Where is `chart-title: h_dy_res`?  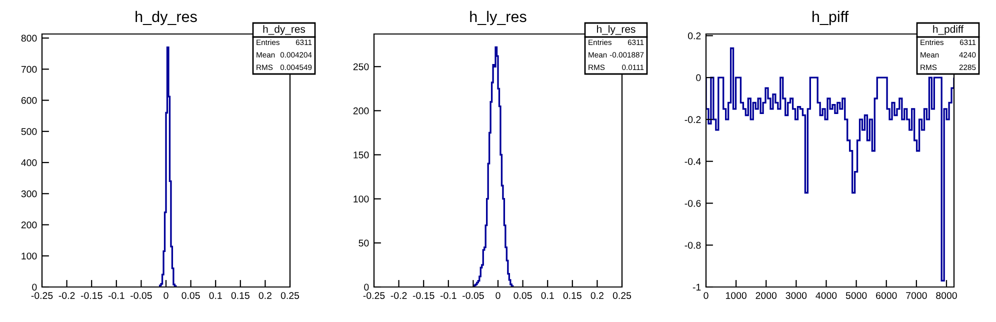 chart-title: h_dy_res is located at coordinates (166, 18).